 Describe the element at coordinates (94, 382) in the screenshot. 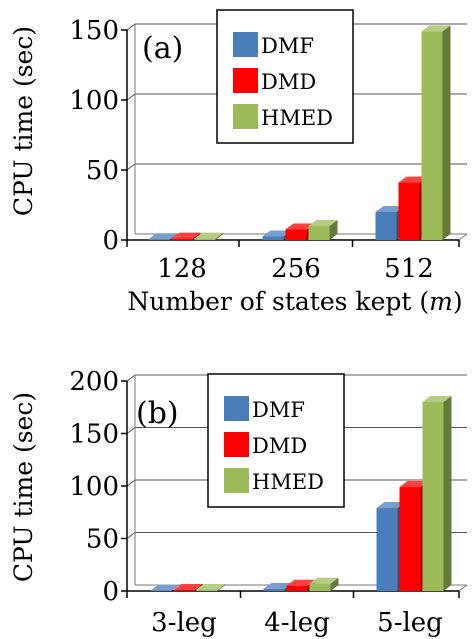

I see `y-tick-label: 200` at that location.